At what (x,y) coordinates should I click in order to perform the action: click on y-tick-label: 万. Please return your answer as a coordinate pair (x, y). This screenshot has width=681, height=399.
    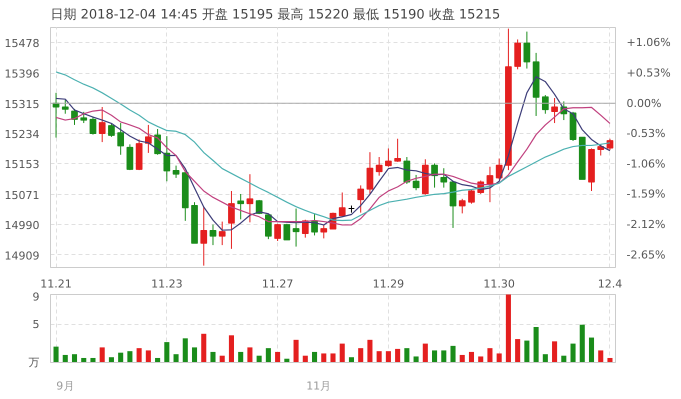
    Looking at the image, I should click on (34, 362).